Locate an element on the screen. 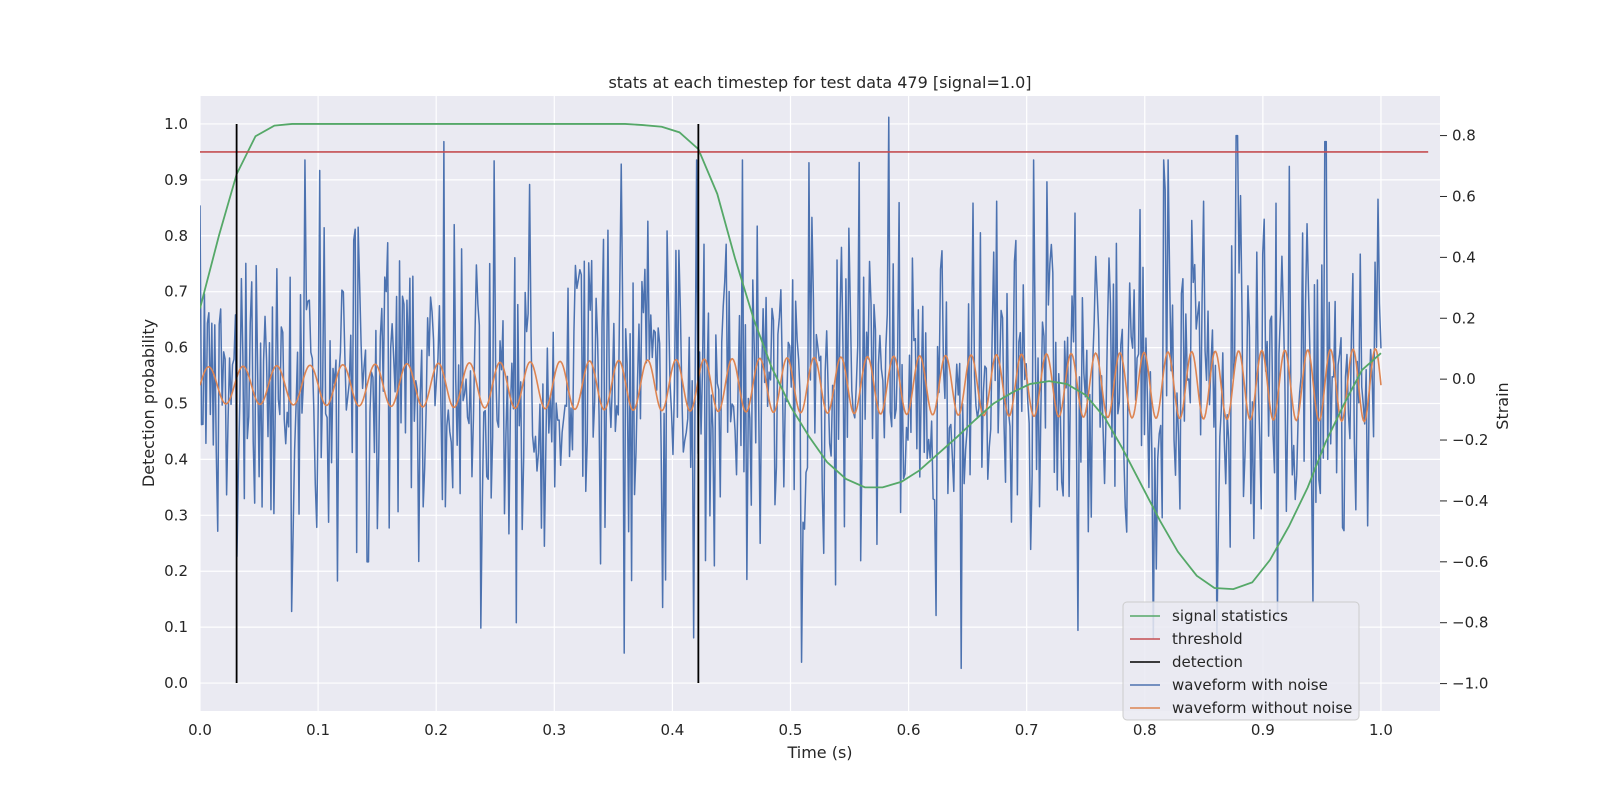 The height and width of the screenshot is (800, 1600). y2-tick-label: 0.4 is located at coordinates (1464, 257).